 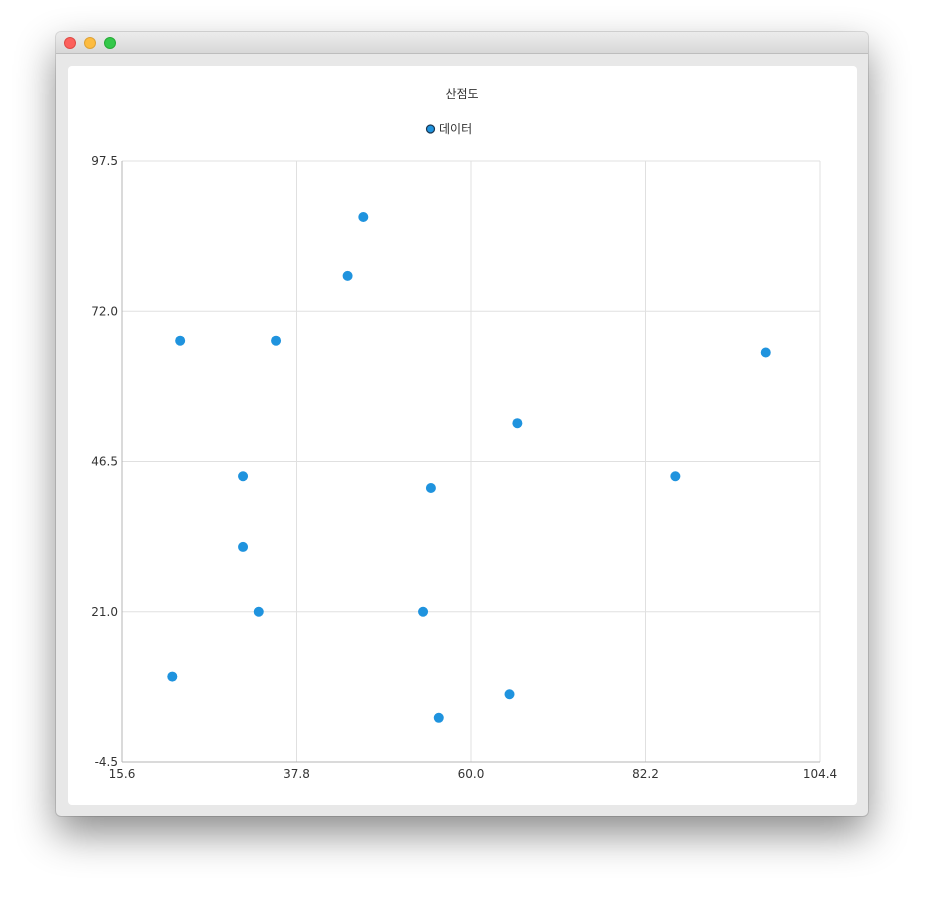 I want to click on legend-marker, so click(x=430, y=129).